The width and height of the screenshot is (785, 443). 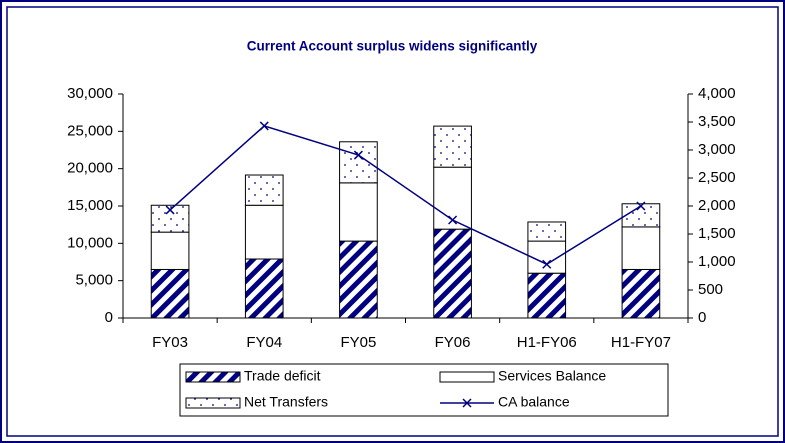 What do you see at coordinates (717, 177) in the screenshot?
I see `y2-tick-label: 2,500` at bounding box center [717, 177].